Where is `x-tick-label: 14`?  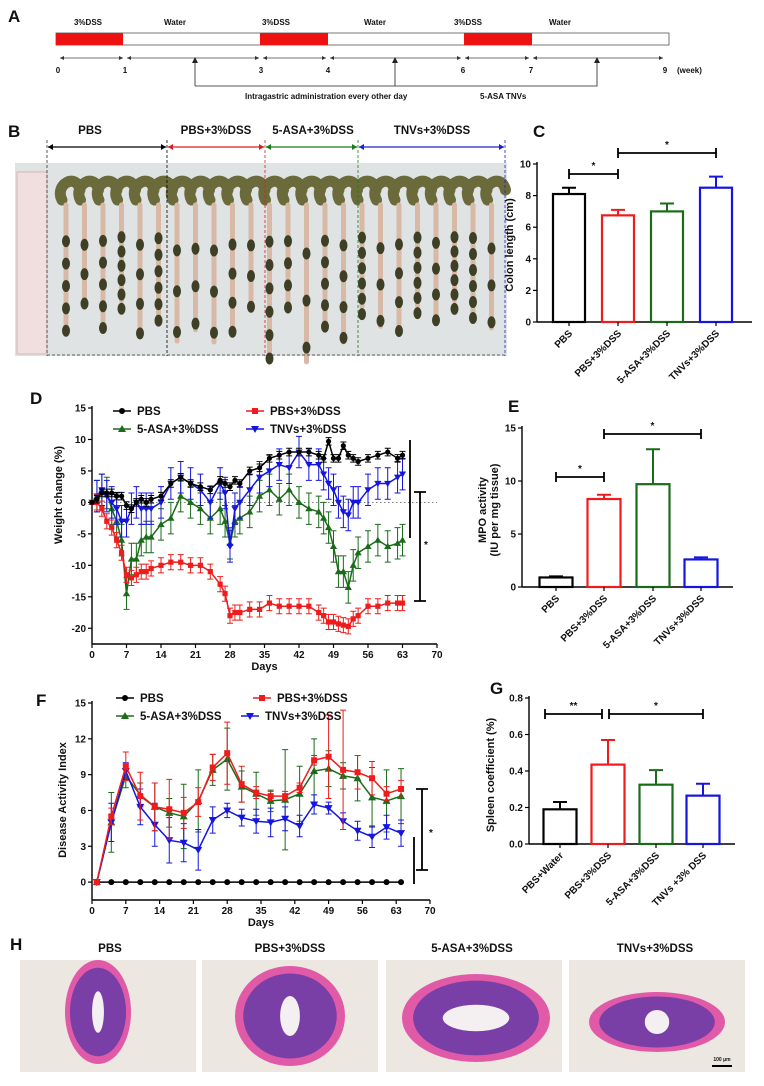
x-tick-label: 14 is located at coordinates (160, 911).